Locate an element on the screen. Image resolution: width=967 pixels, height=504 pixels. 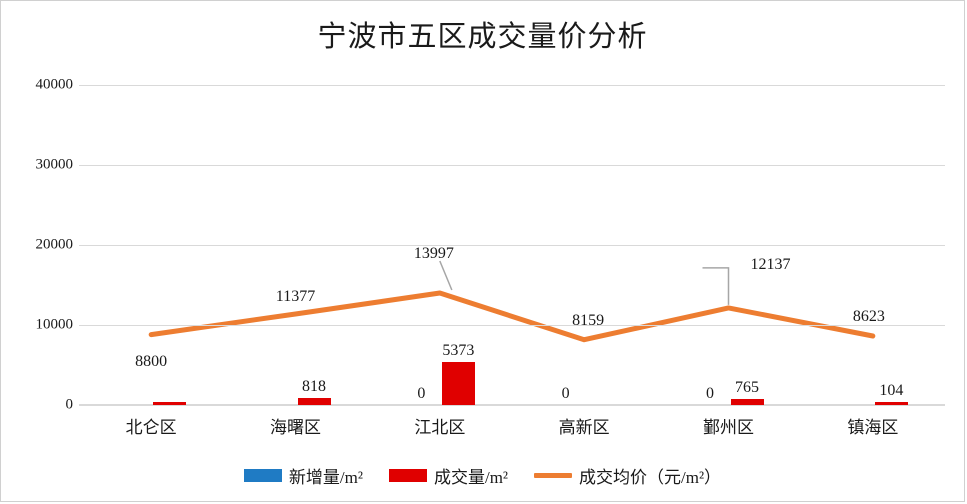
bar-data-label: 818 is located at coordinates (314, 387).